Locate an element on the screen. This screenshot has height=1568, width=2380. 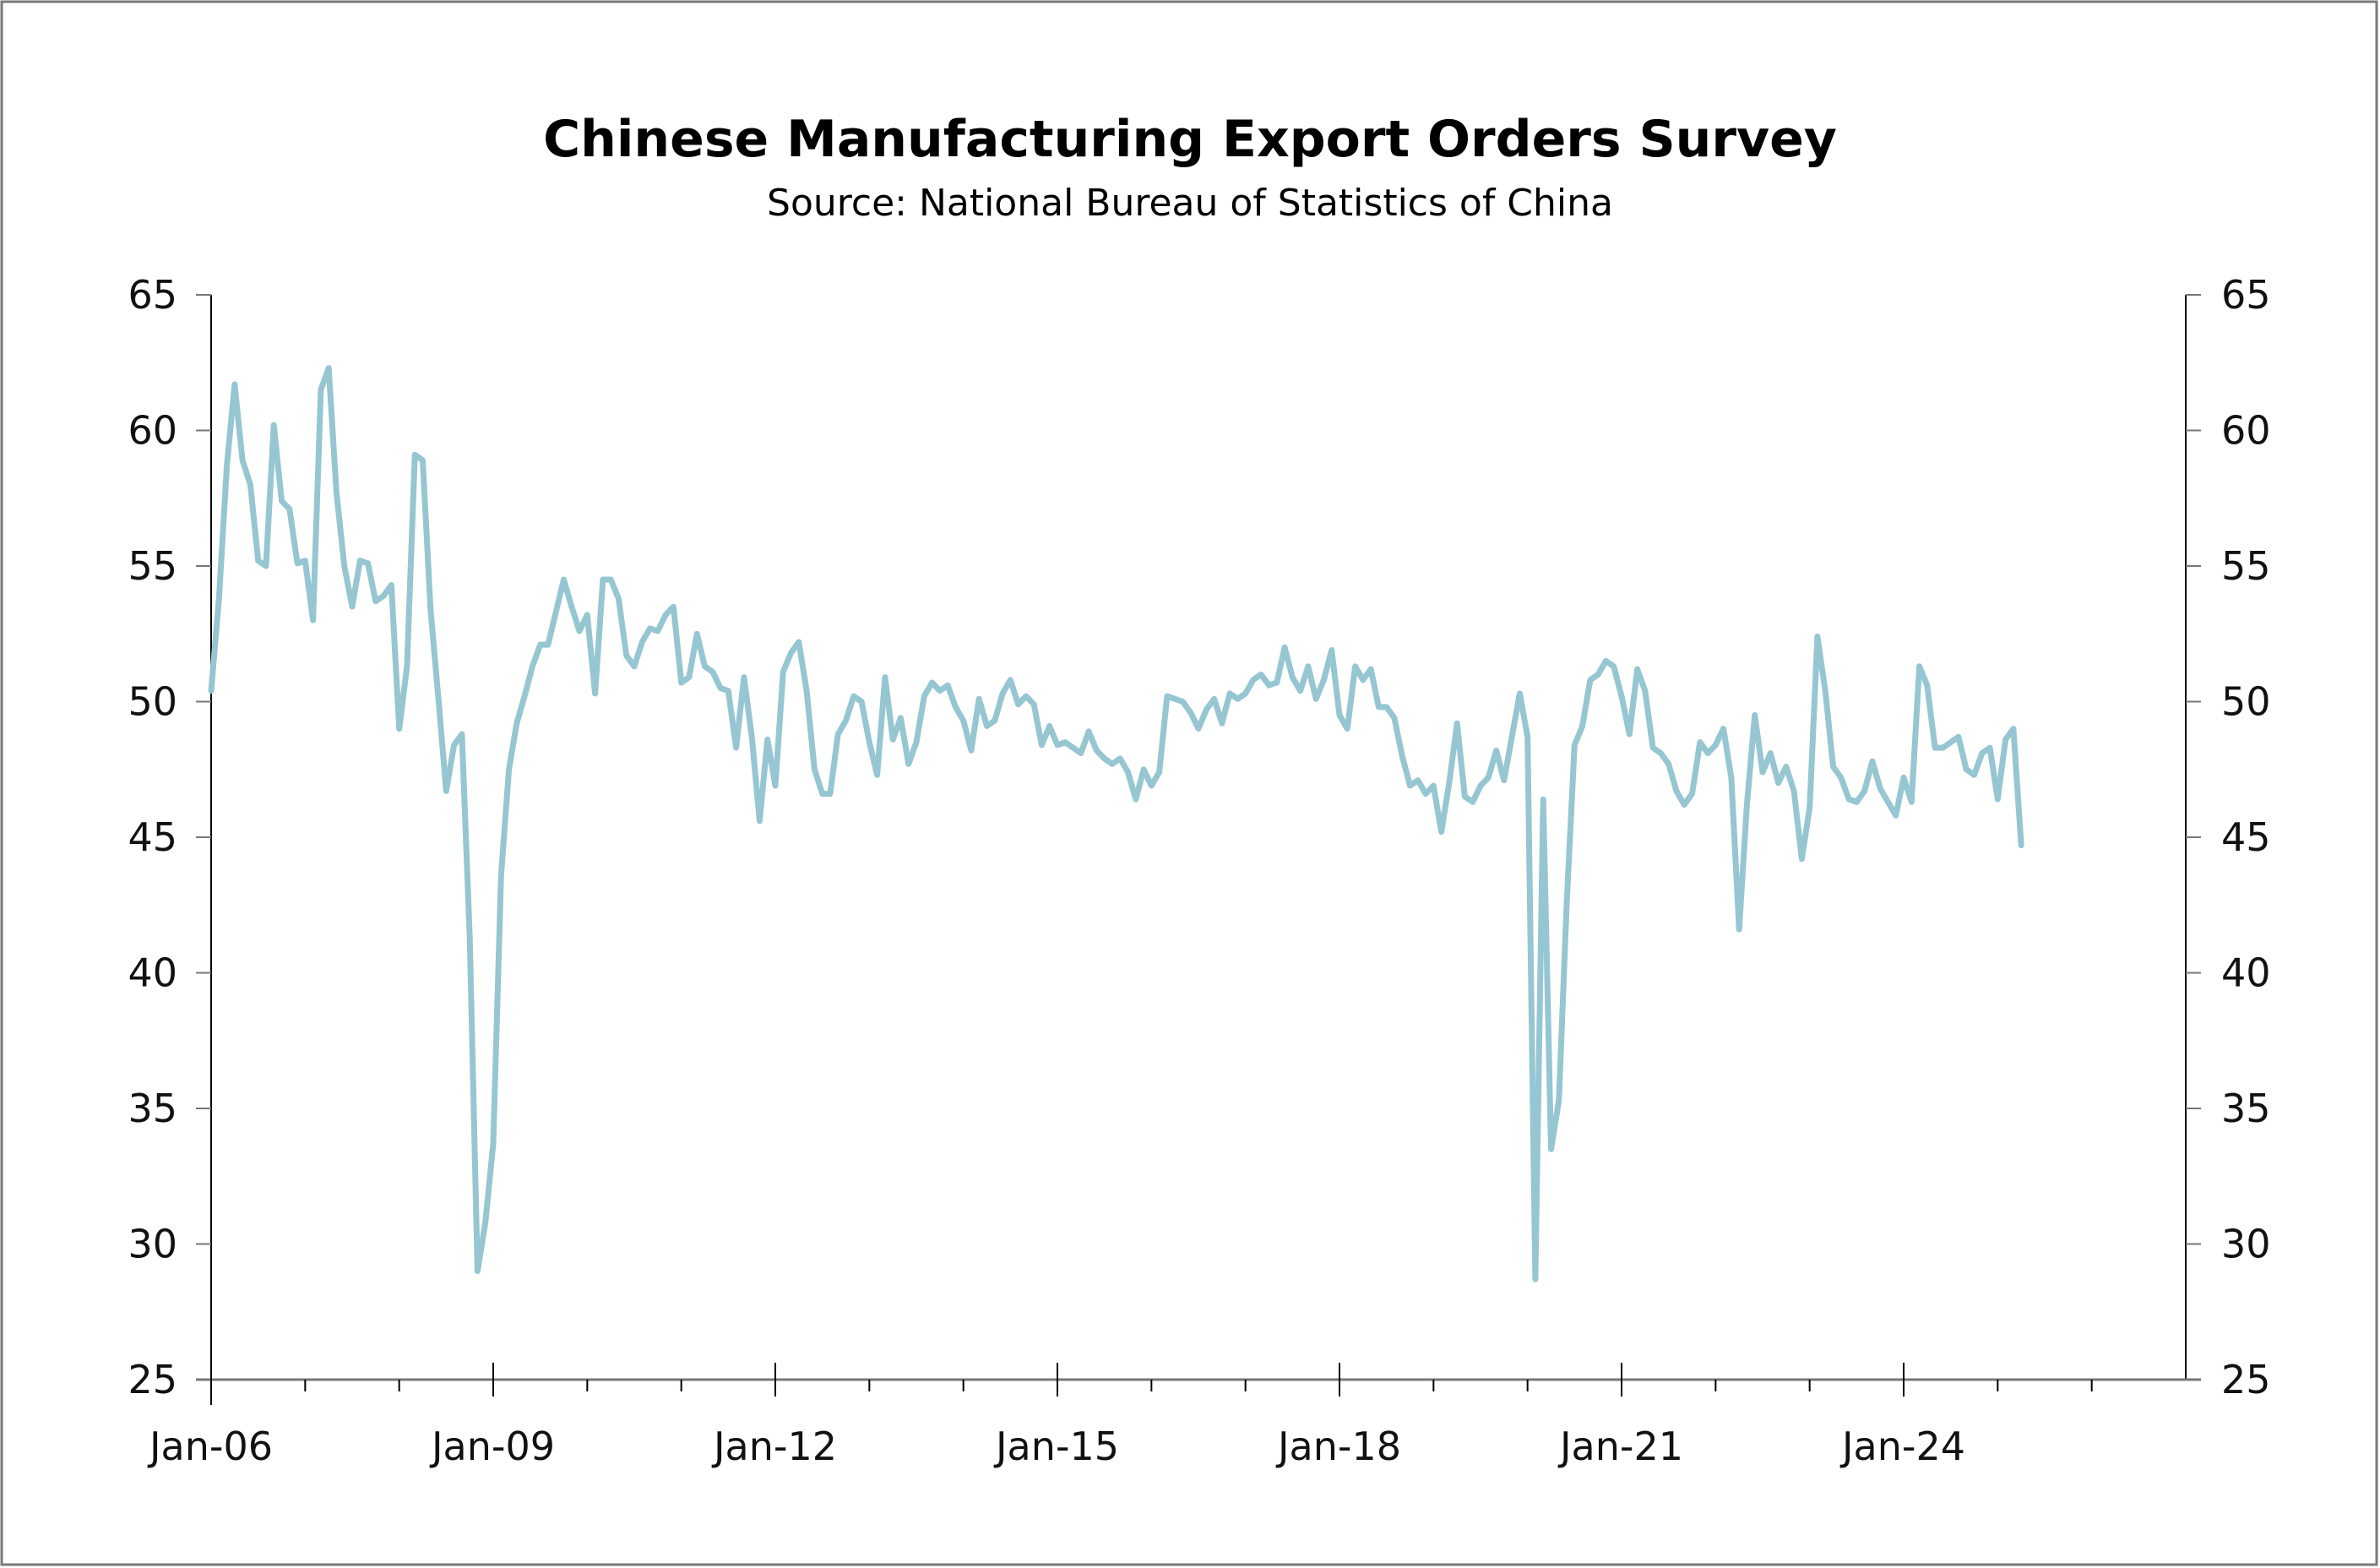
y-tick-label-right: 30 is located at coordinates (2246, 1244).